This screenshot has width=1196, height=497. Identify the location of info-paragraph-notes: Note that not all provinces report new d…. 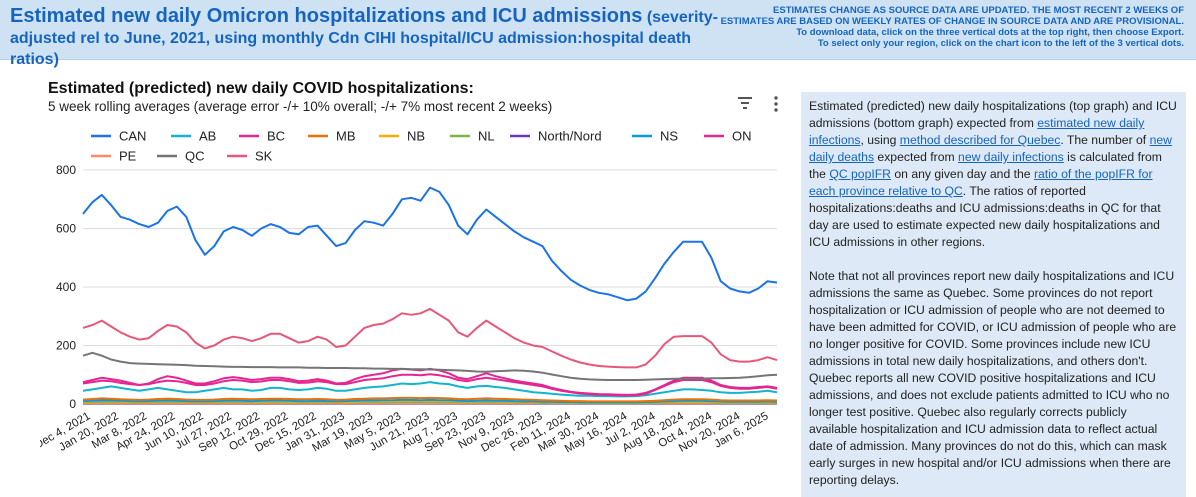
(993, 378).